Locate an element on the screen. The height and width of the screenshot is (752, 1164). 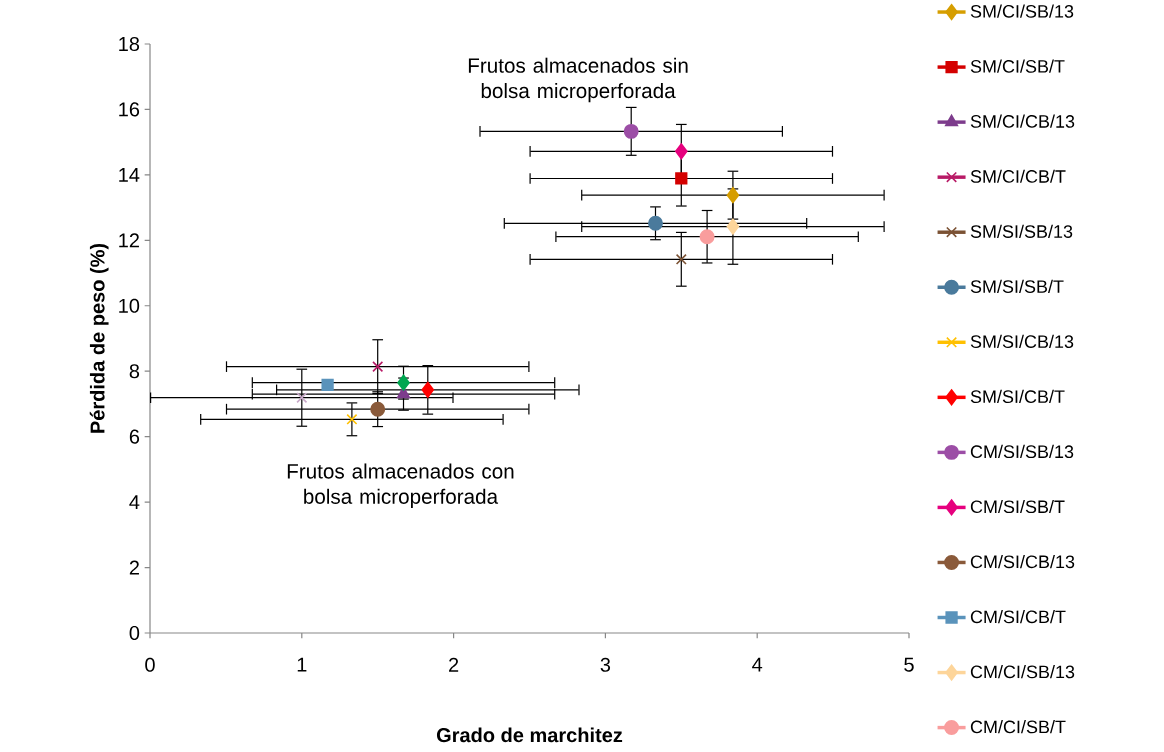
y-tick-label: 10 is located at coordinates (129, 305).